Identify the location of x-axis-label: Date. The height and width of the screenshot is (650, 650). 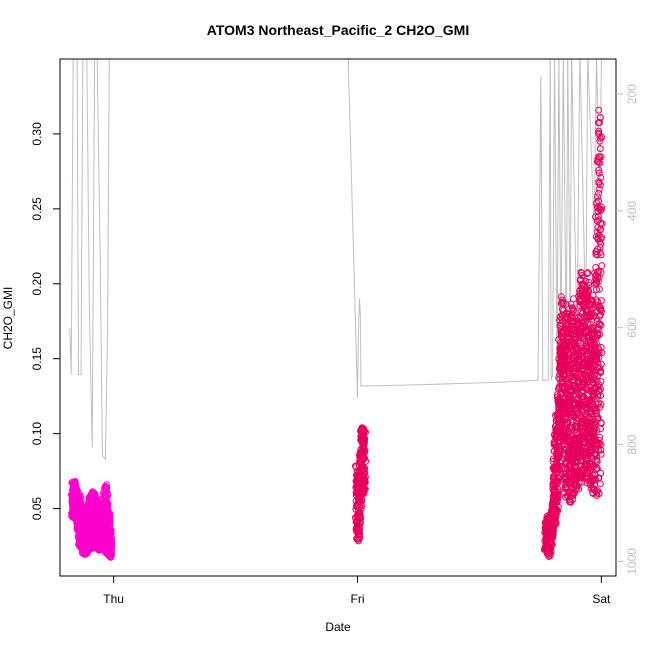
(338, 627).